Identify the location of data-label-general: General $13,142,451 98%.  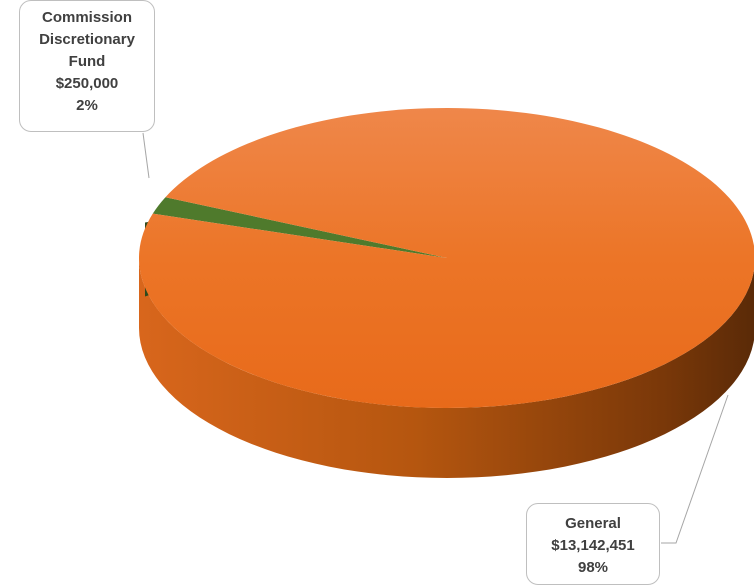
(593, 544).